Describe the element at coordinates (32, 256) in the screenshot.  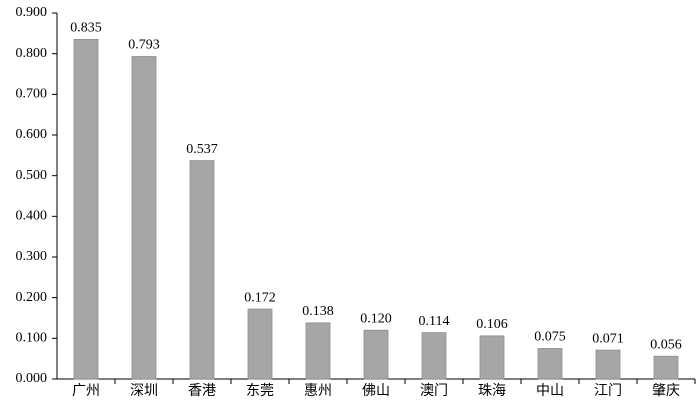
I see `y-tick-label: 0.300` at that location.